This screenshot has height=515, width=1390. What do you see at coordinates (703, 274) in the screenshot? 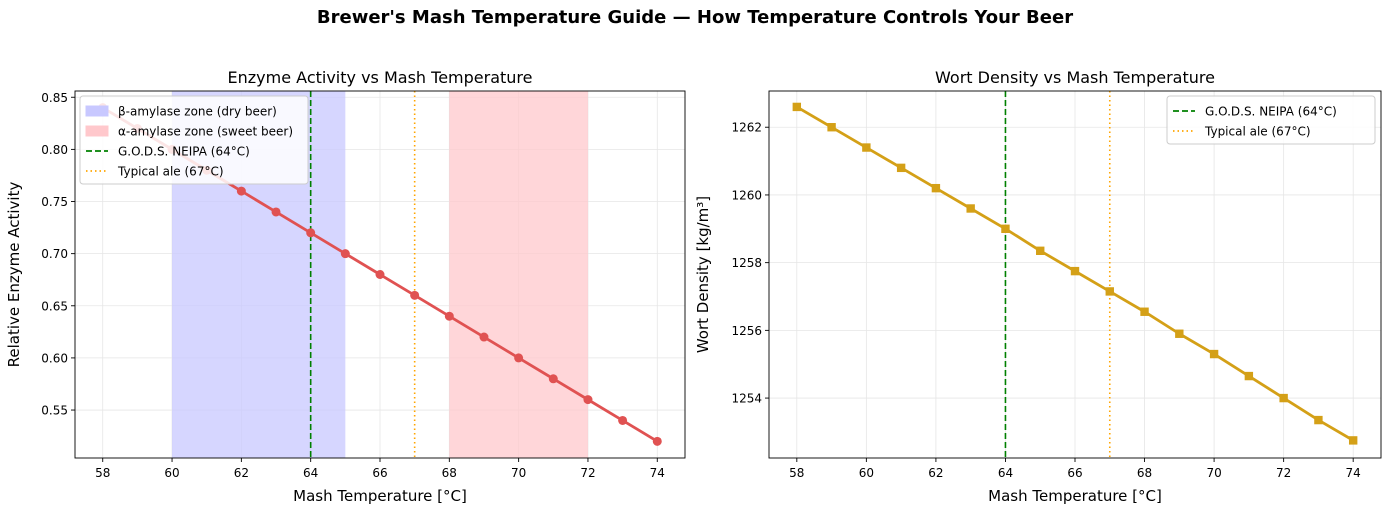
I see `y-axis-label: Wort Density [kg/m³]` at bounding box center [703, 274].